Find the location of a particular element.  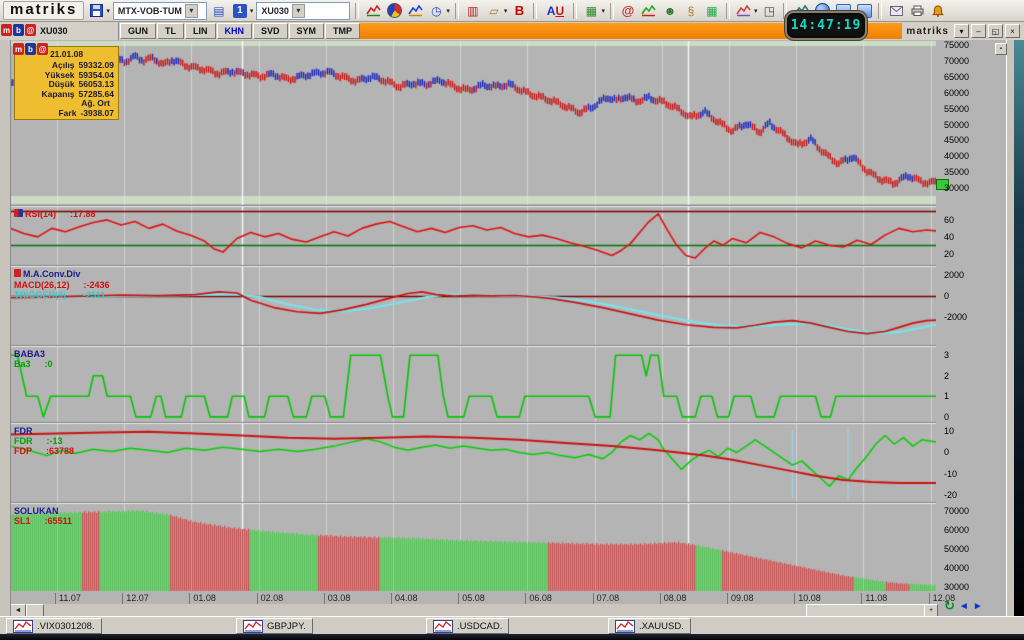

fdp-value: :63788 is located at coordinates (60, 451).